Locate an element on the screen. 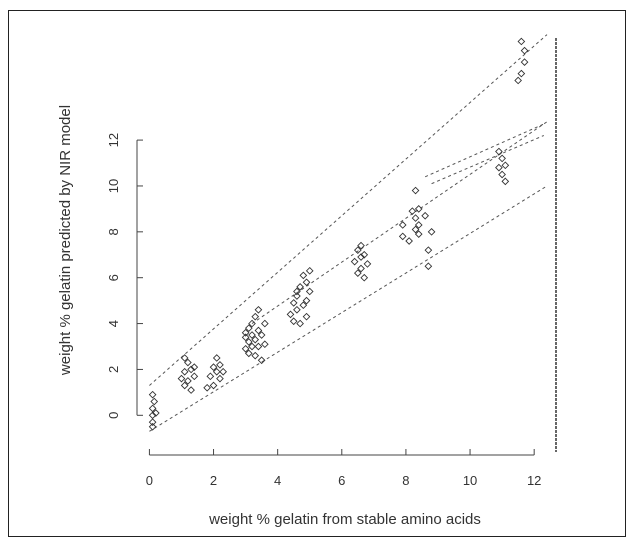  y-tick-label: 12 is located at coordinates (113, 140).